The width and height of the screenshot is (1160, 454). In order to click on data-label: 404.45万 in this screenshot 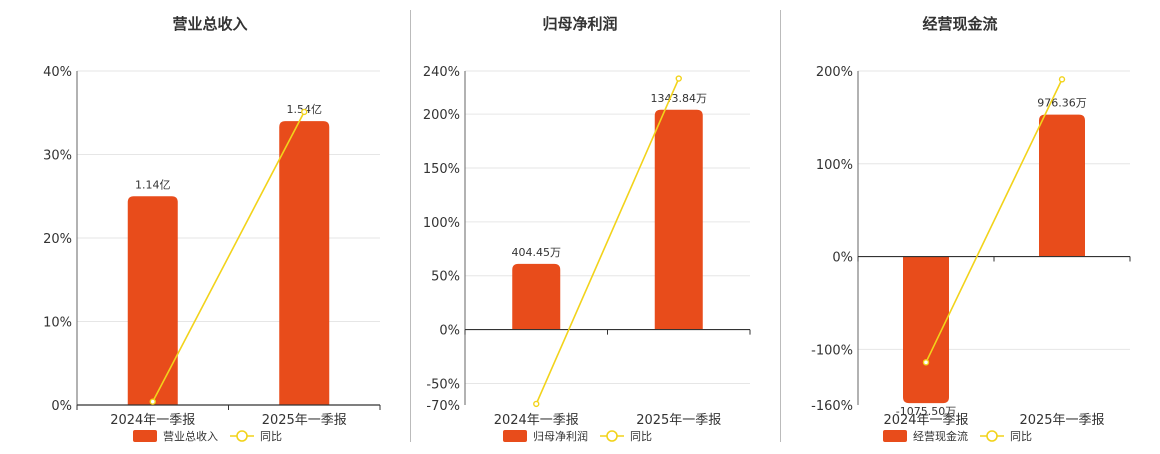, I will do `click(537, 252)`.